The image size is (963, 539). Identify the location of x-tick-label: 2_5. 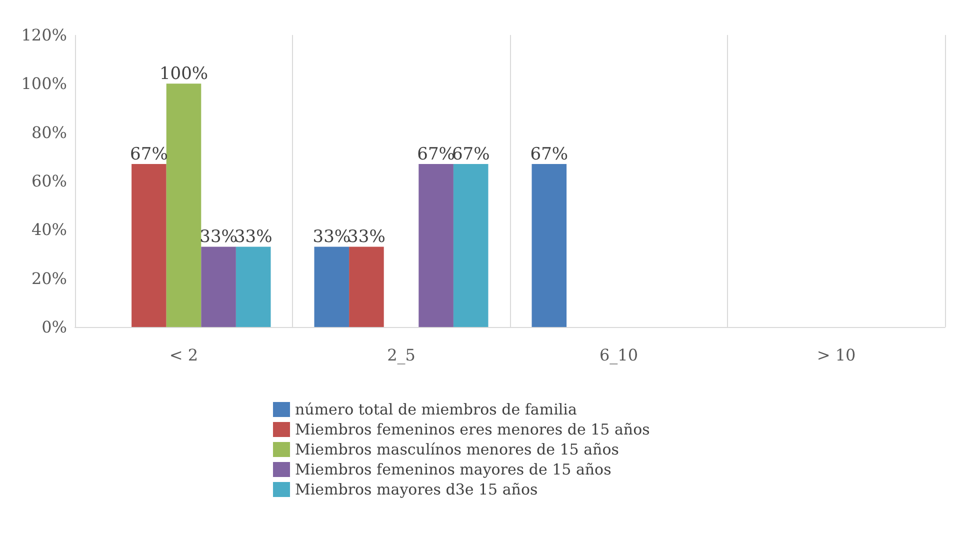
(401, 355).